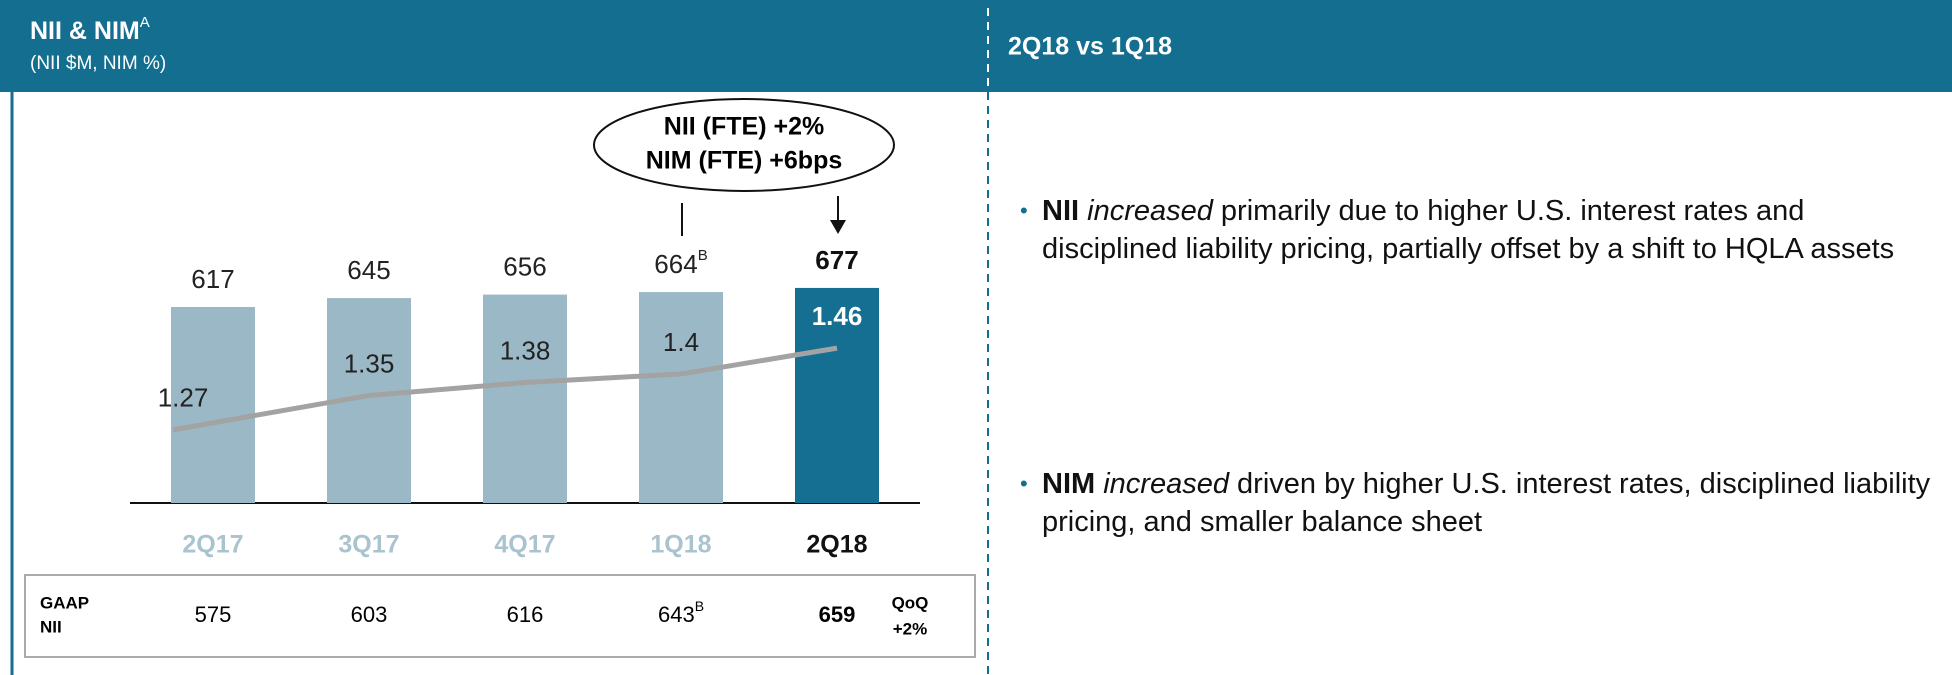 This screenshot has width=1952, height=675. Describe the element at coordinates (744, 127) in the screenshot. I see `callout-line: NII (FTE) +2%` at that location.